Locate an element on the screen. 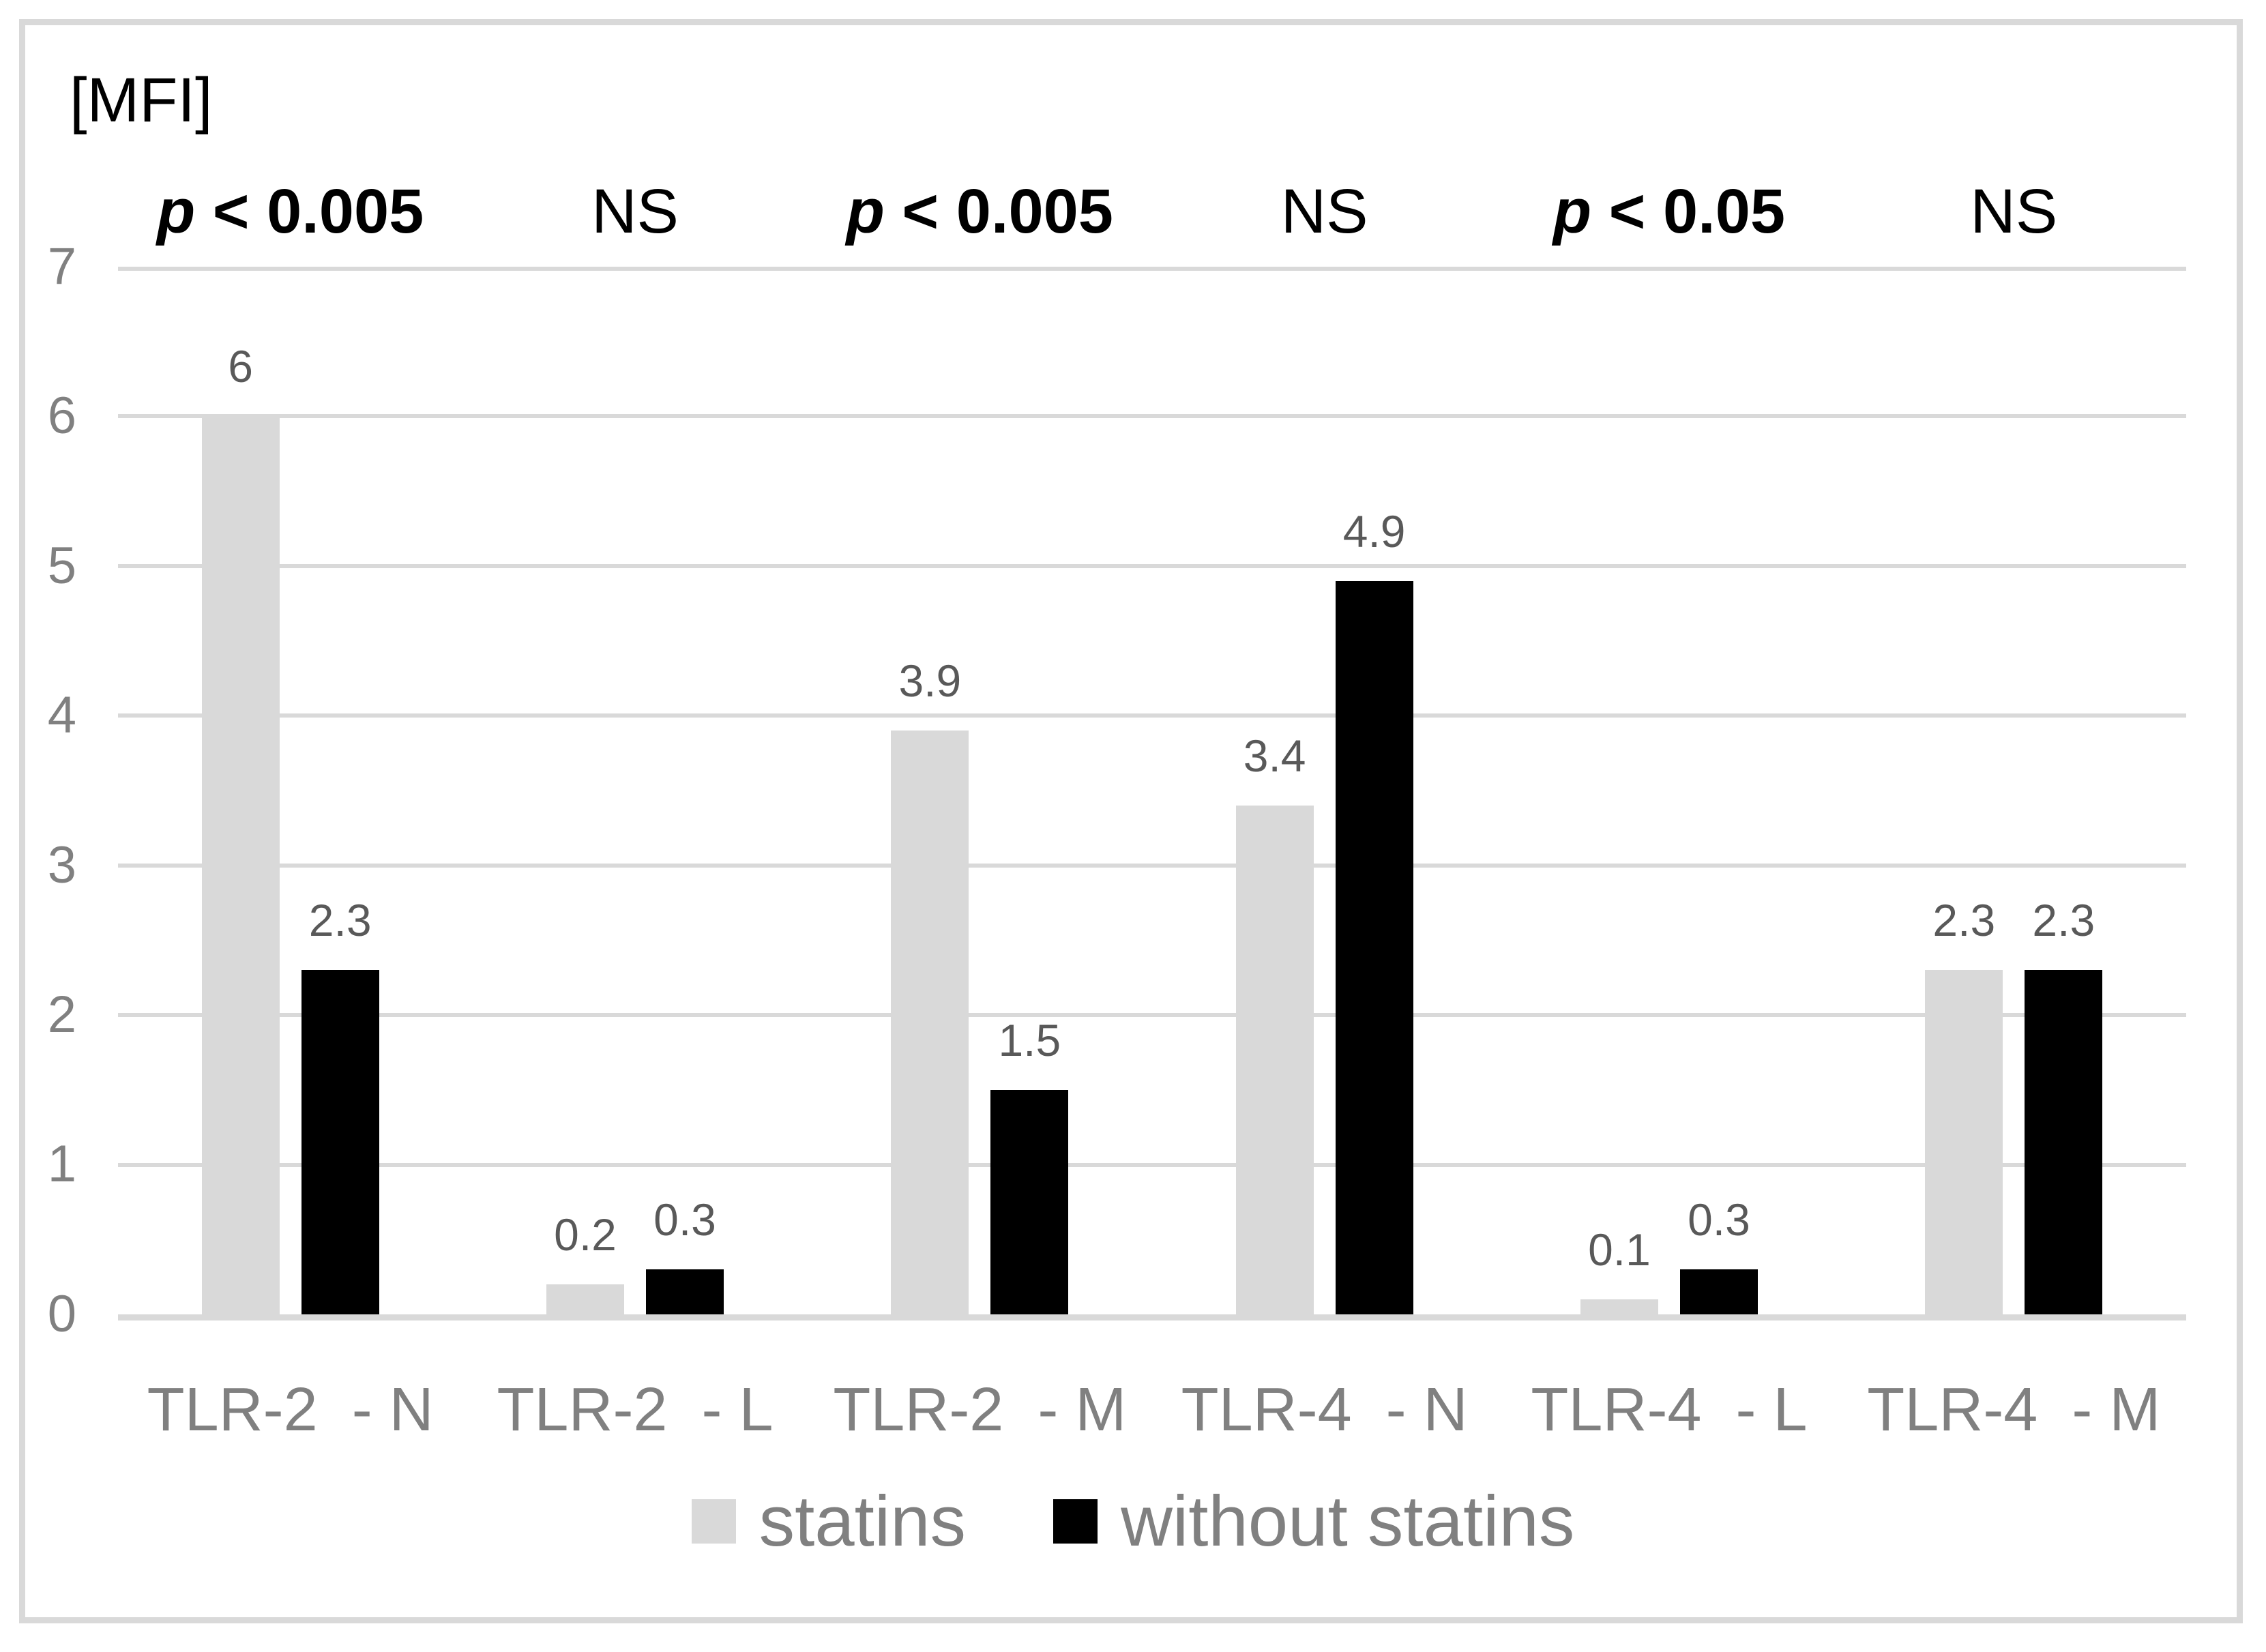 Image resolution: width=2266 pixels, height=1652 pixels. p-annotation-tlr4m: NS is located at coordinates (2014, 211).